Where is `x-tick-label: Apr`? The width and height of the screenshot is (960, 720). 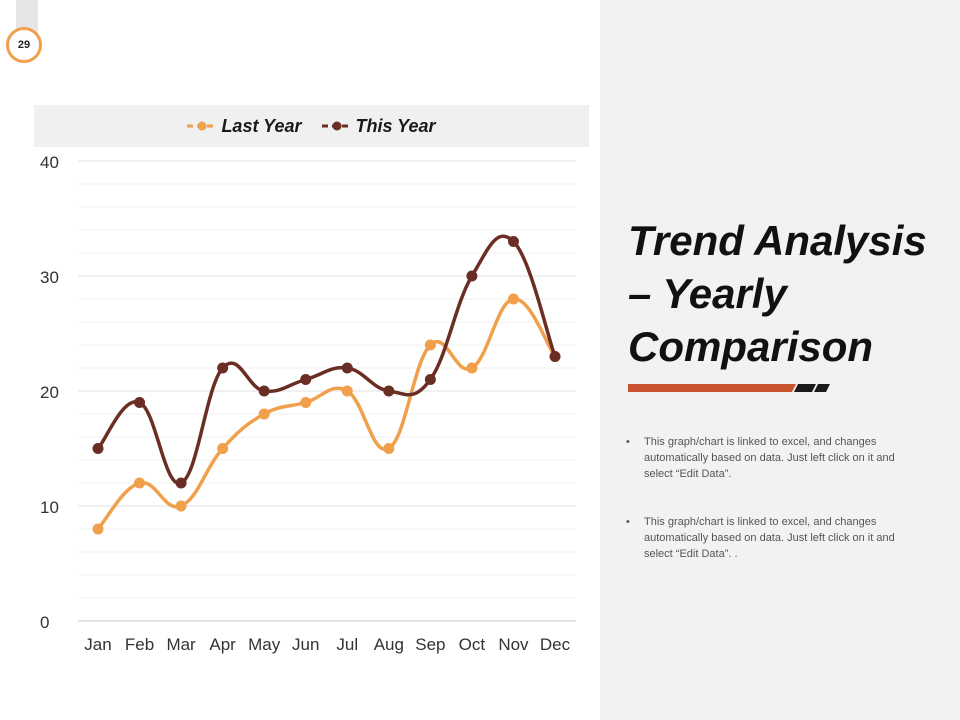
x-tick-label: Apr is located at coordinates (222, 644).